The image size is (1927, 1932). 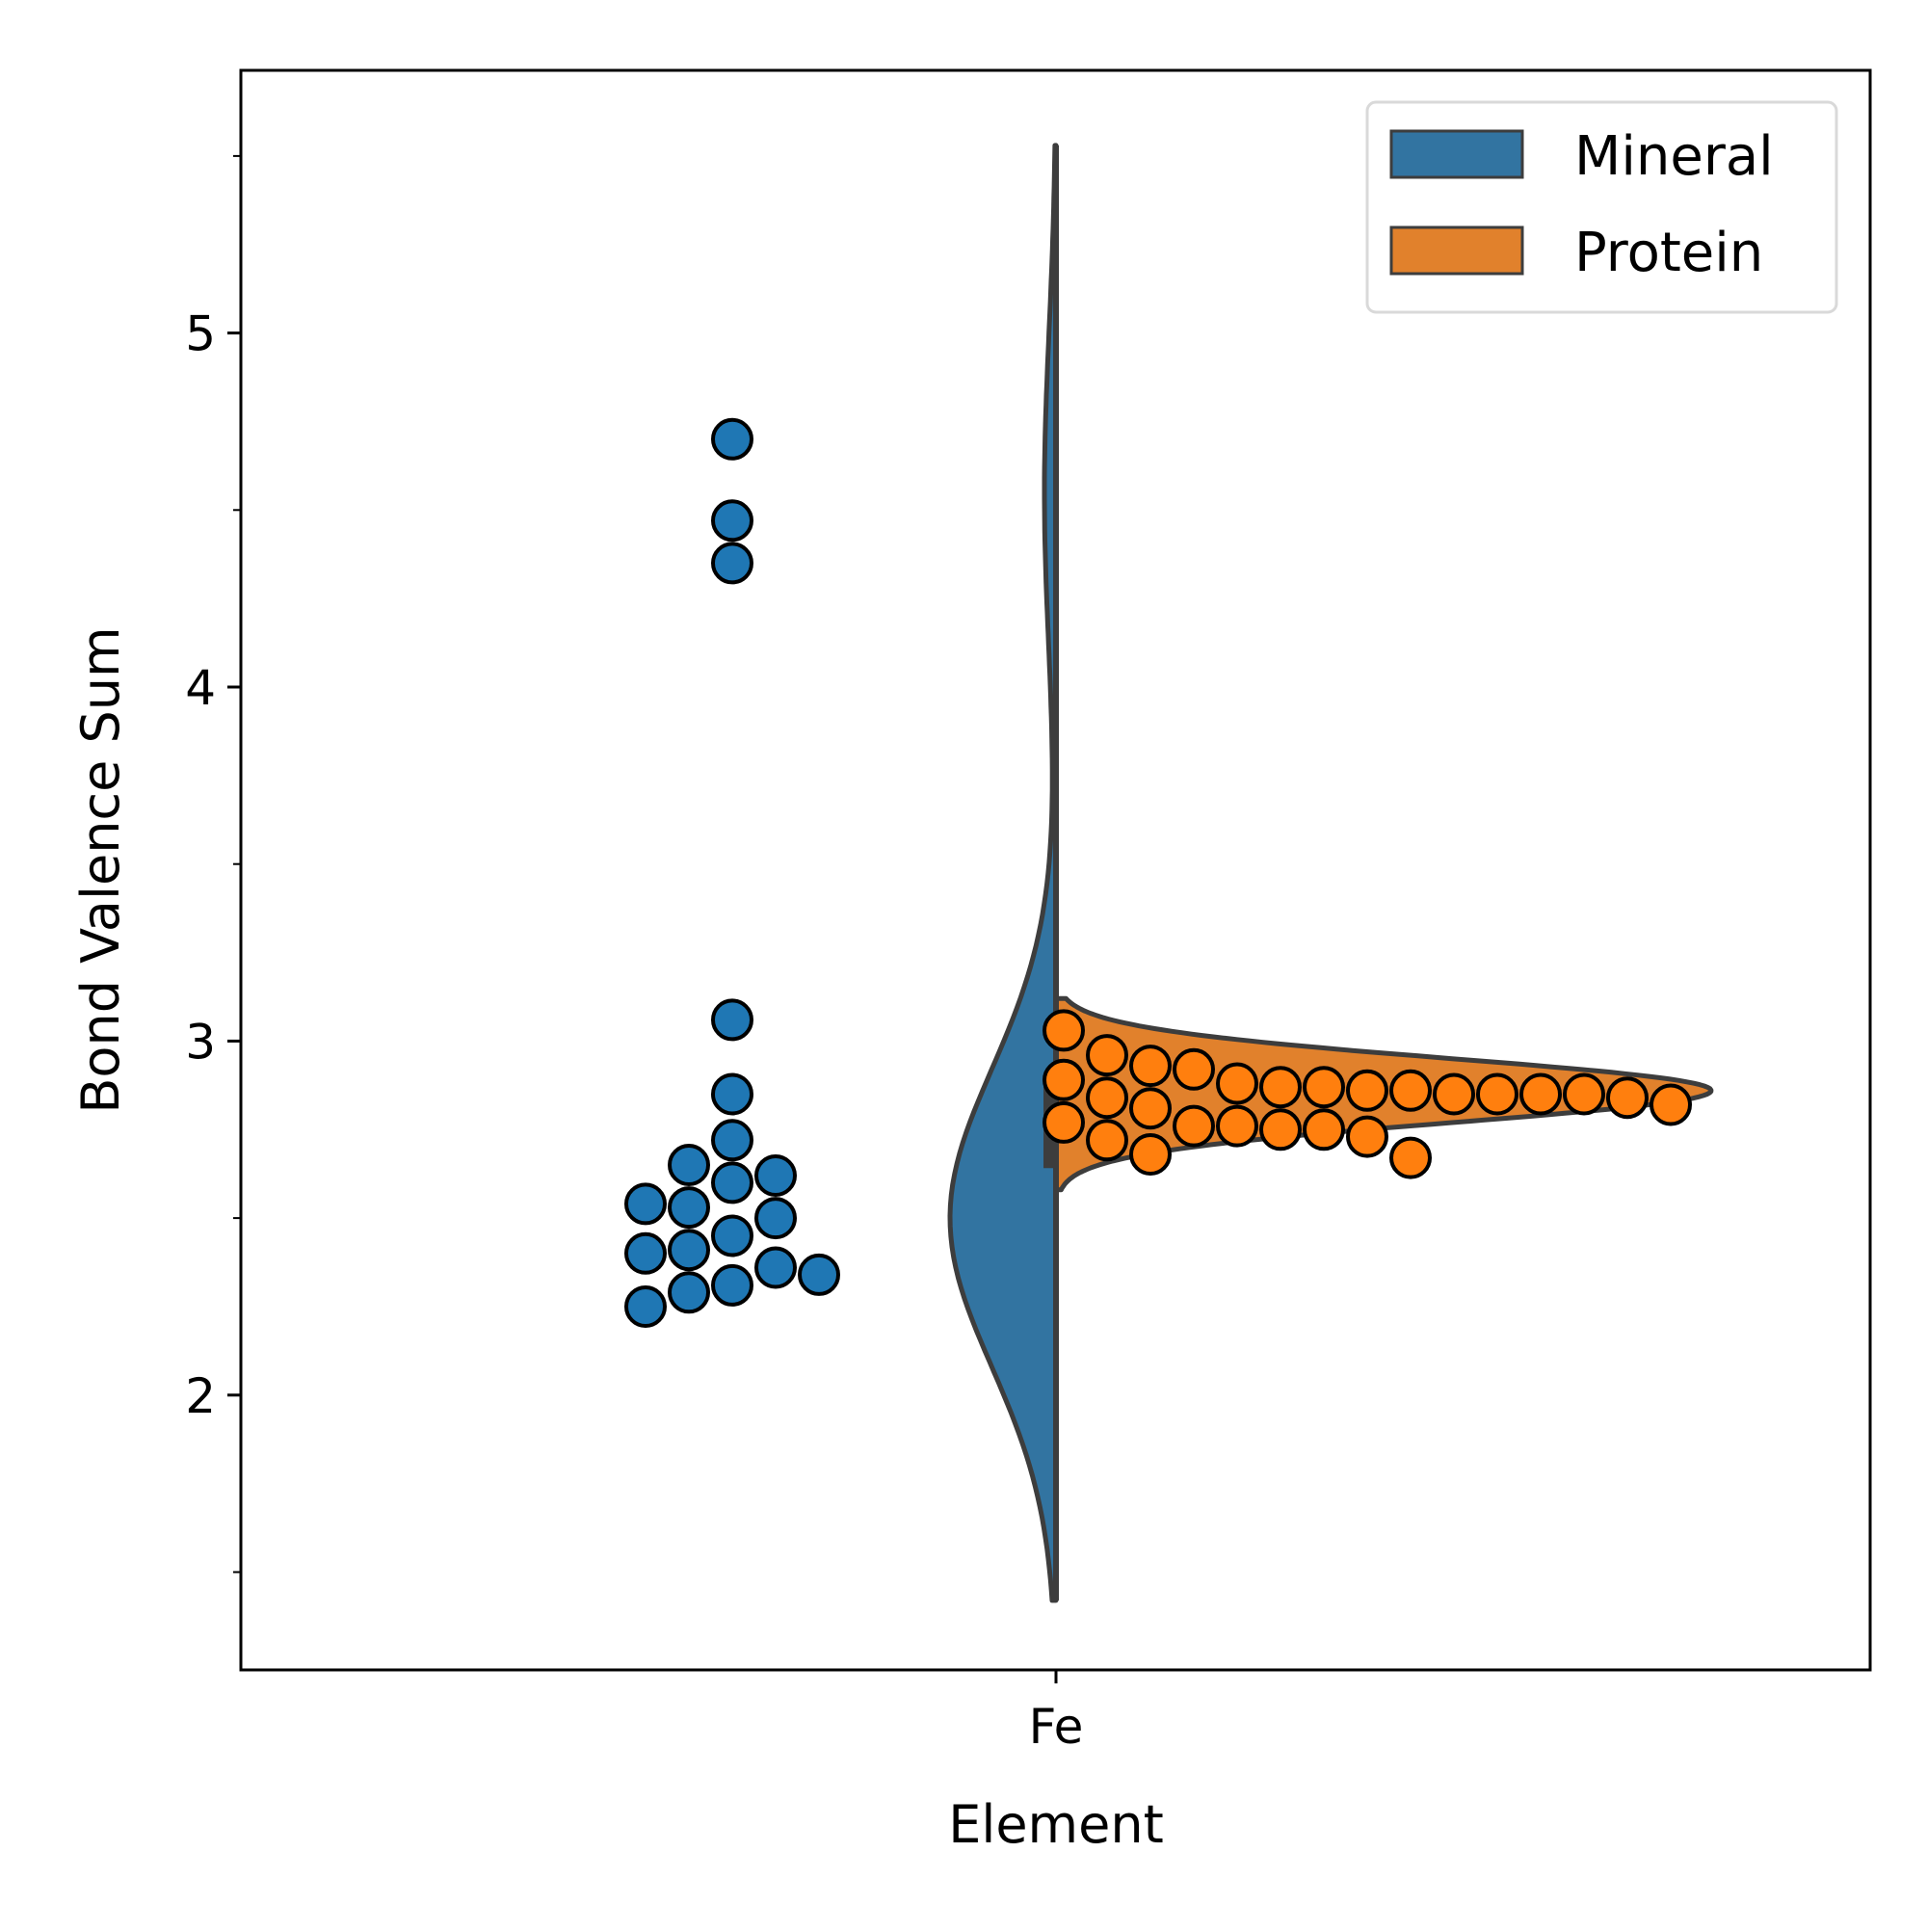 I want to click on legend-swatch-mineral, so click(x=1457, y=154).